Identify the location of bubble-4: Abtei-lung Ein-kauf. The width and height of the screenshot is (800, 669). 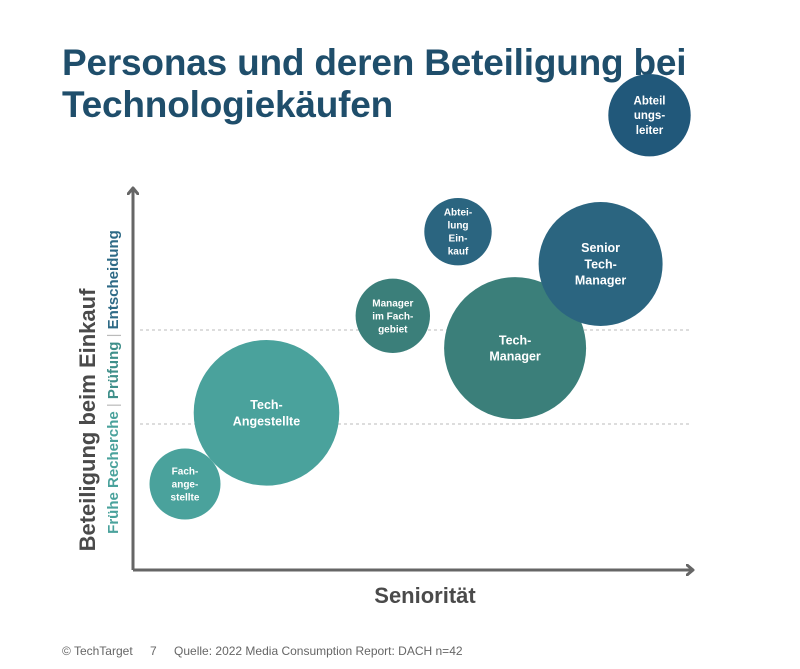
(458, 232).